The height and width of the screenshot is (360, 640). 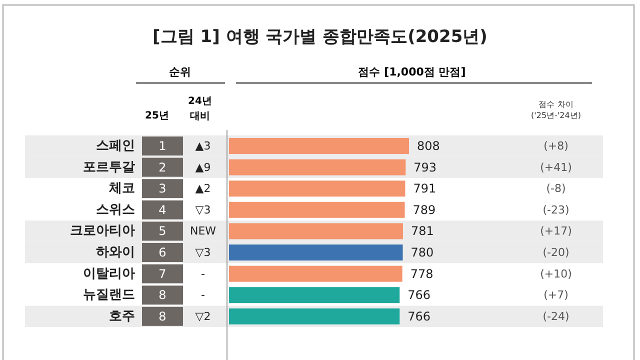 What do you see at coordinates (162, 209) in the screenshot?
I see `text: 4` at bounding box center [162, 209].